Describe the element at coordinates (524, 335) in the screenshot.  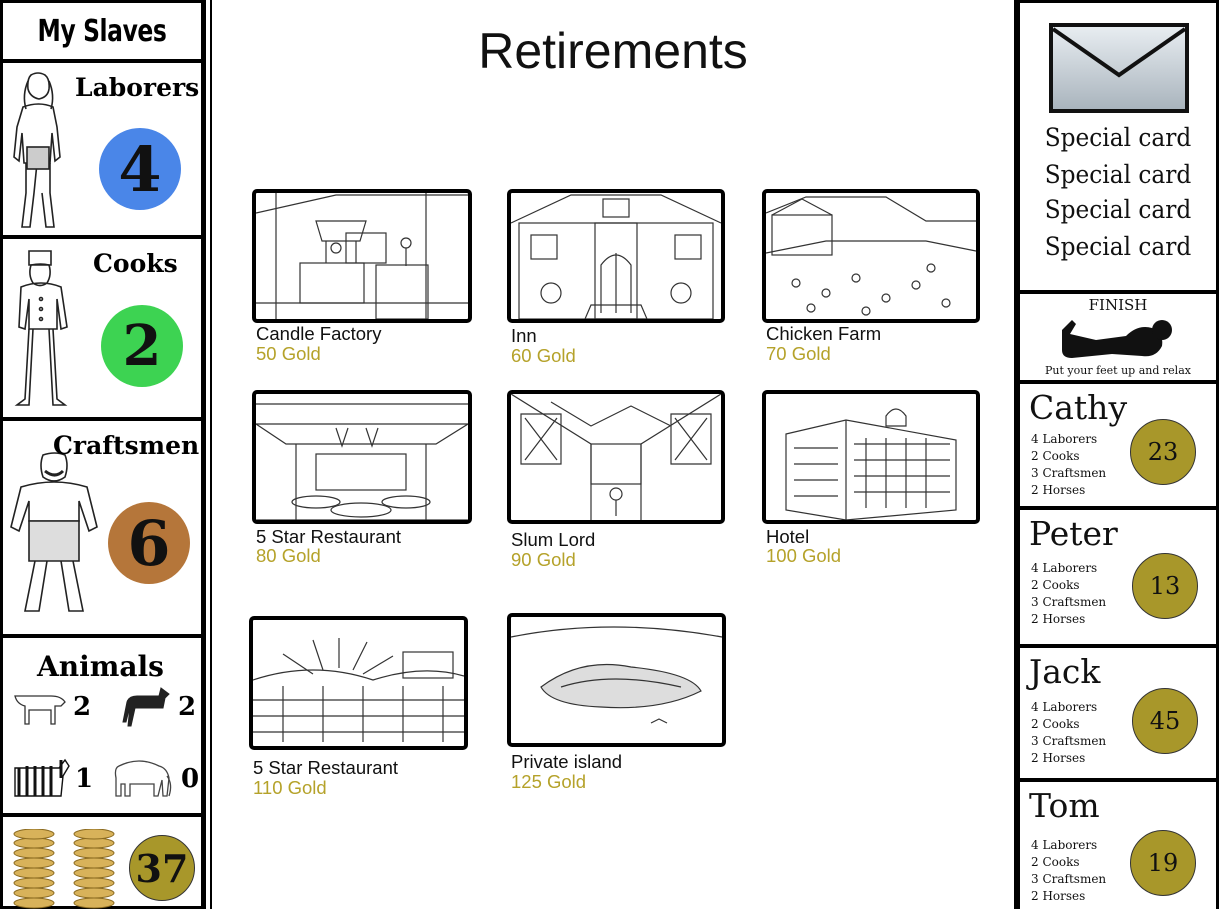
I see `card-name: Inn` at that location.